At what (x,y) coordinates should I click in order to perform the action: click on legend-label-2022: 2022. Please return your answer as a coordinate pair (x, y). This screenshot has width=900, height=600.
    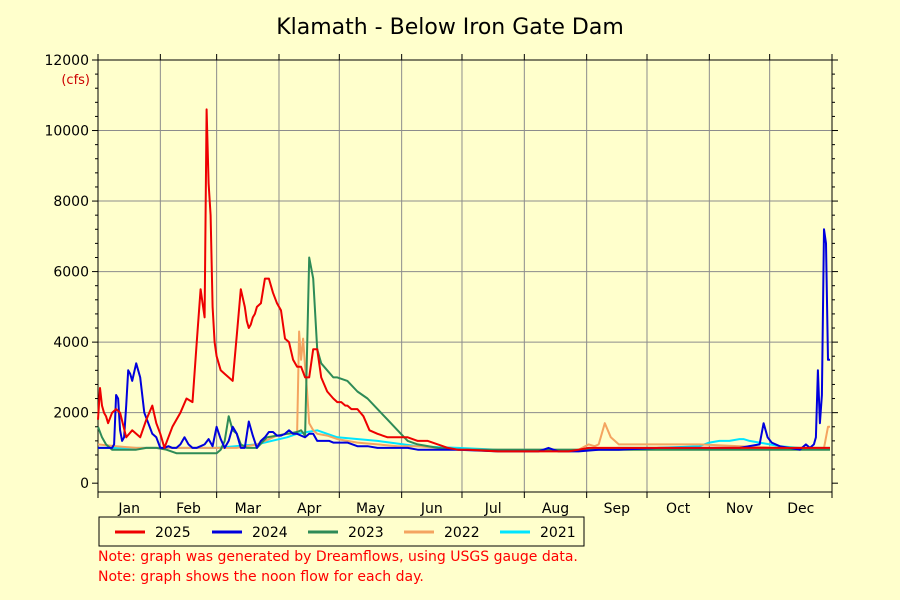
    Looking at the image, I should click on (462, 533).